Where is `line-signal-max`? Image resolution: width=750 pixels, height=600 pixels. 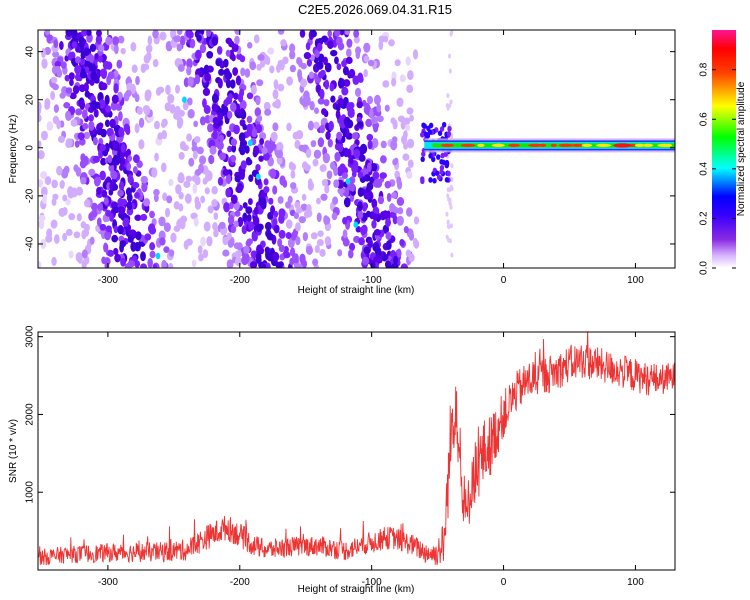 line-signal-max is located at coordinates (622, 145).